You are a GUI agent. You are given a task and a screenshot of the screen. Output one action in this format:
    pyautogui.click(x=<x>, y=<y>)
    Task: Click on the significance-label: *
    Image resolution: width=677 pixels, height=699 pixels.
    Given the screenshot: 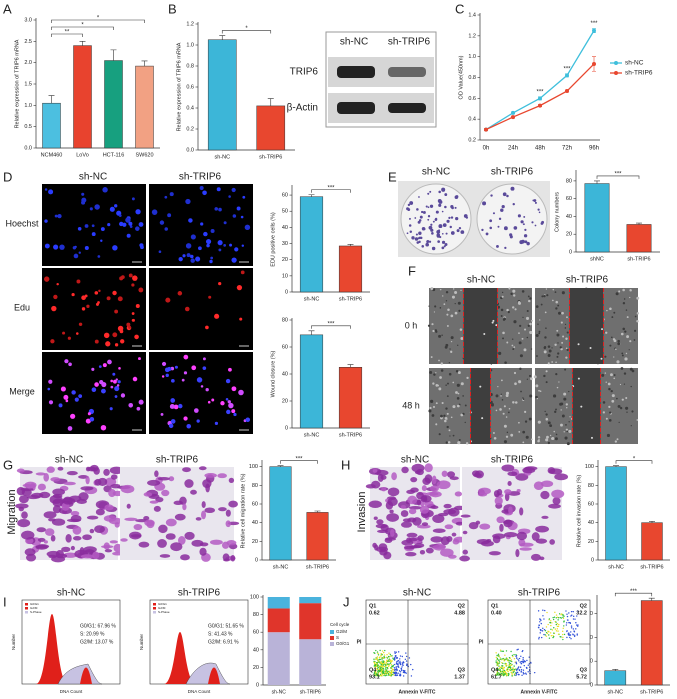 What is the action you would take?
    pyautogui.click(x=634, y=459)
    